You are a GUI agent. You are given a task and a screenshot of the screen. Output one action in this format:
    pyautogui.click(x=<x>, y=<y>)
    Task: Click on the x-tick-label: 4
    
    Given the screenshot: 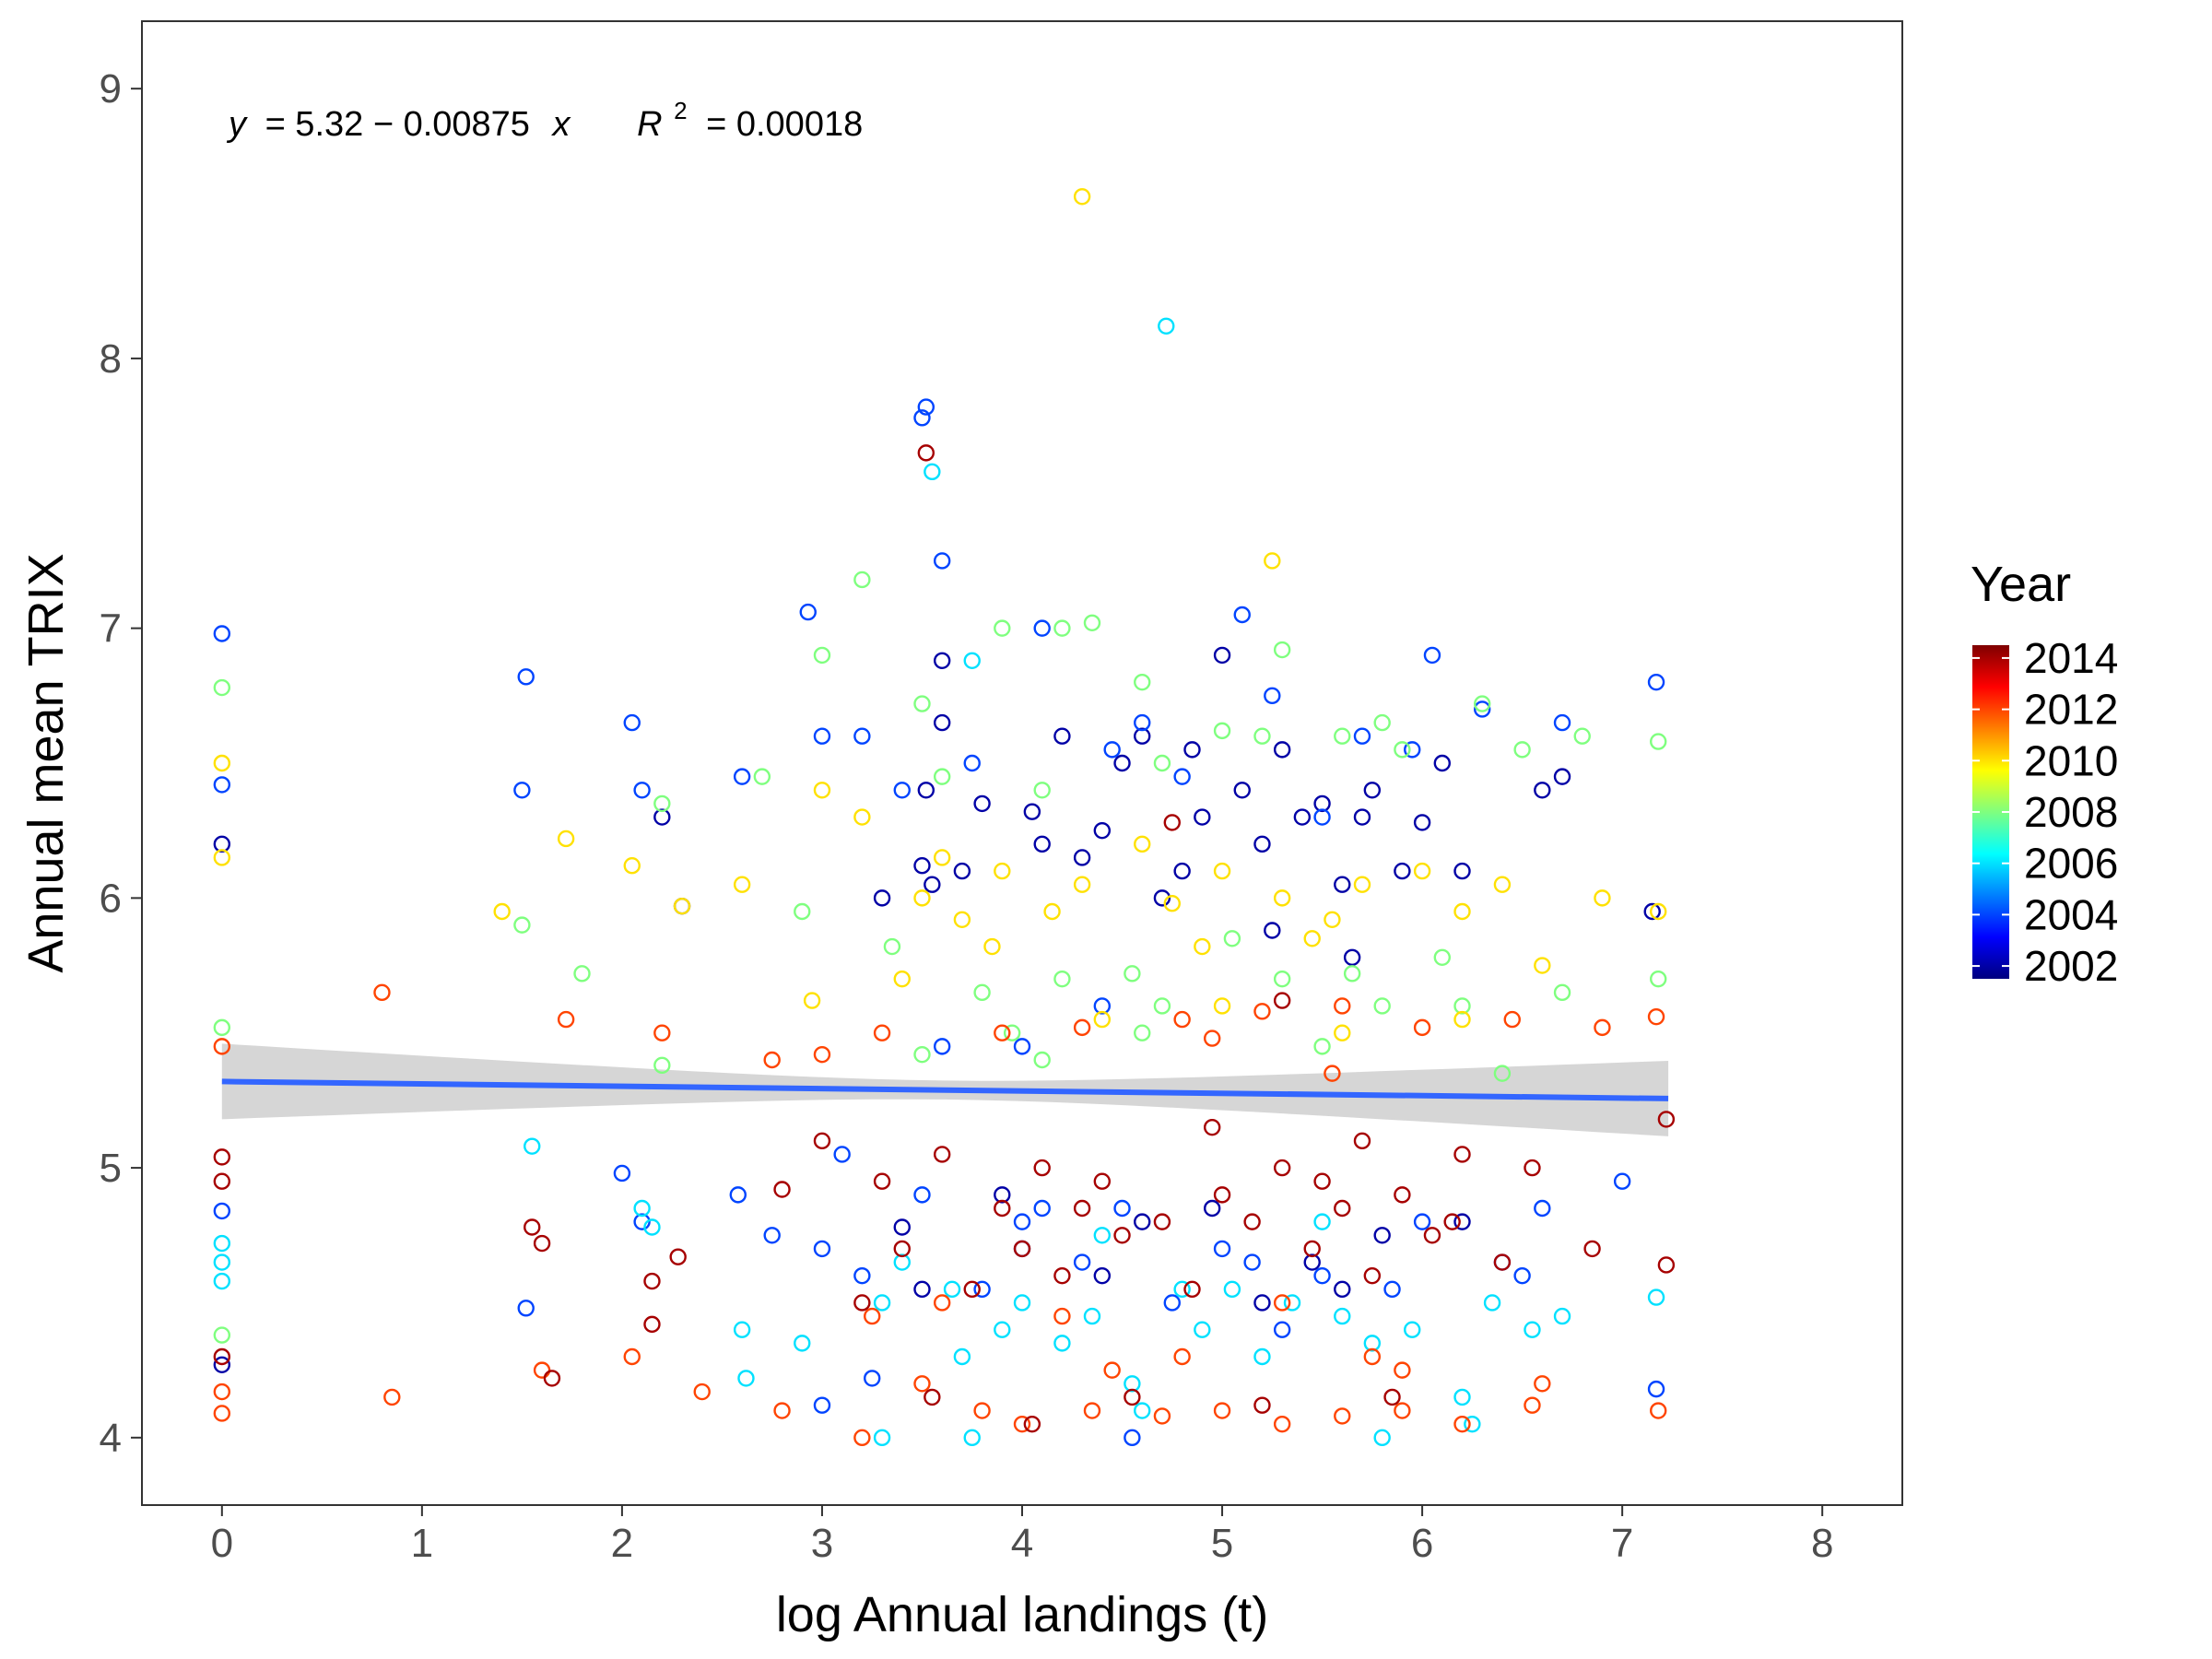 What is the action you would take?
    pyautogui.click(x=1022, y=1543)
    